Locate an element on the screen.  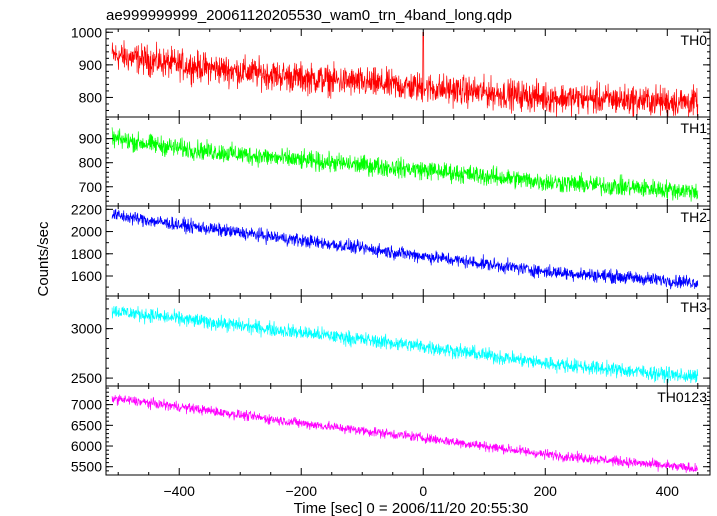
y-tick-label: 1000 is located at coordinates (86, 32).